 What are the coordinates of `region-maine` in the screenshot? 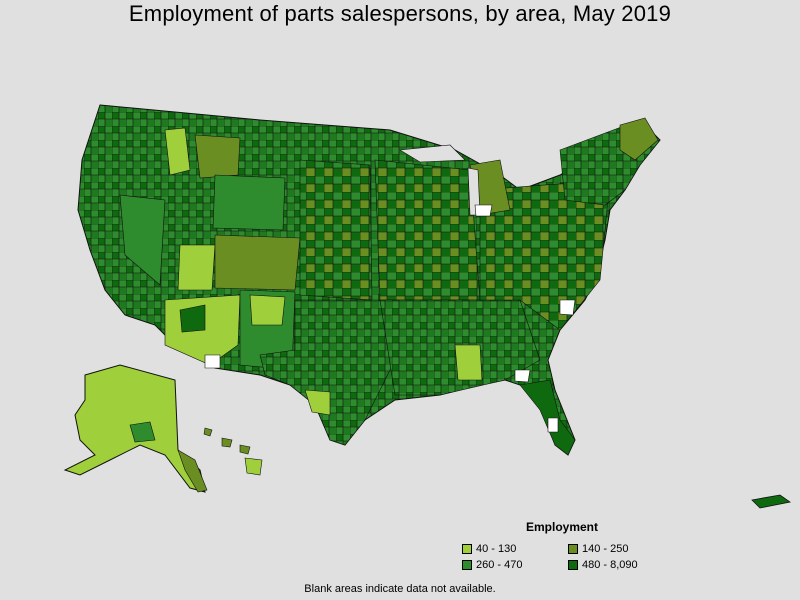 It's located at (639, 139).